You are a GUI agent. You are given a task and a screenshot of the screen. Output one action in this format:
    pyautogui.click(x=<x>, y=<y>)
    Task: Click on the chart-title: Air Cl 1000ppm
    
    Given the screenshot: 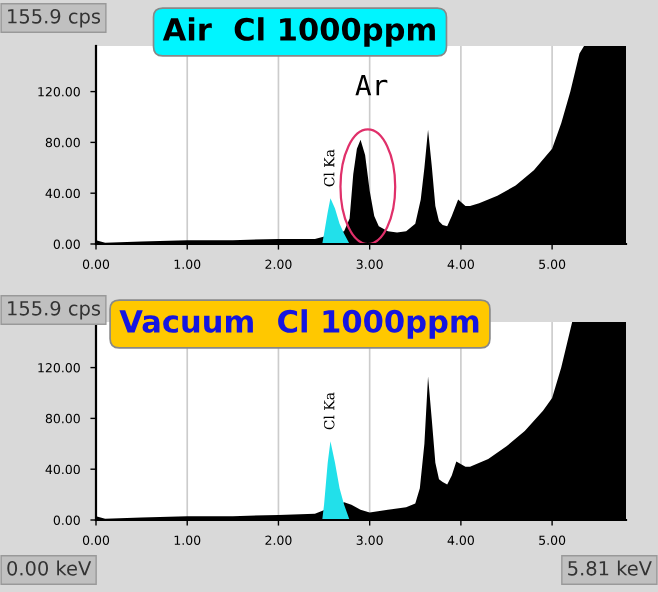 What is the action you would take?
    pyautogui.click(x=298, y=32)
    